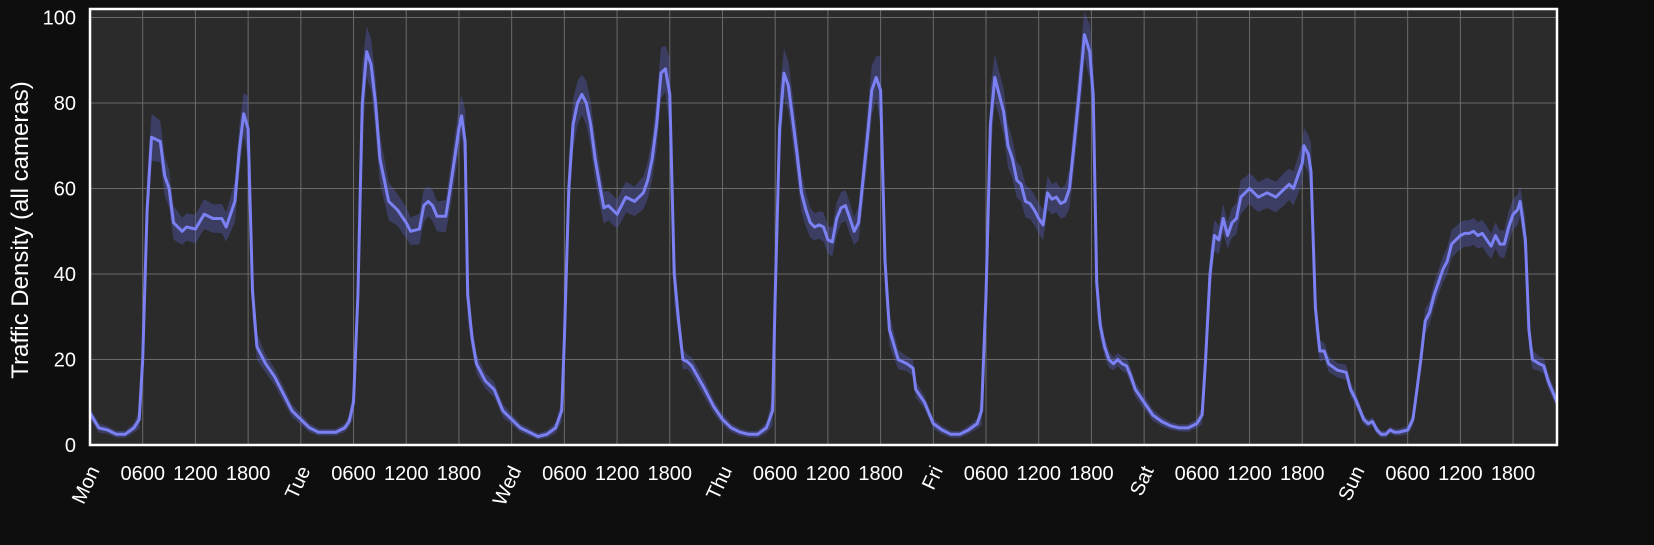  What do you see at coordinates (65, 361) in the screenshot?
I see `y-tick-label: 20` at bounding box center [65, 361].